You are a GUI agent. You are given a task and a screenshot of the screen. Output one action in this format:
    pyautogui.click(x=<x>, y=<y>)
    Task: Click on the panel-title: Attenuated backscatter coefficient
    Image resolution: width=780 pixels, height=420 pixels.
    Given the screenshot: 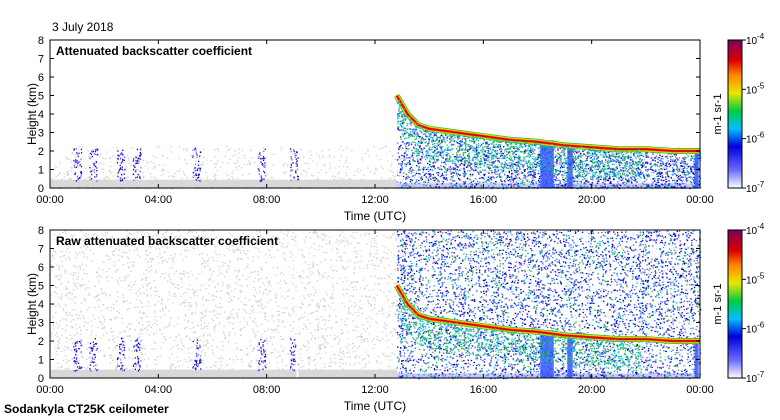 What is the action you would take?
    pyautogui.click(x=154, y=51)
    